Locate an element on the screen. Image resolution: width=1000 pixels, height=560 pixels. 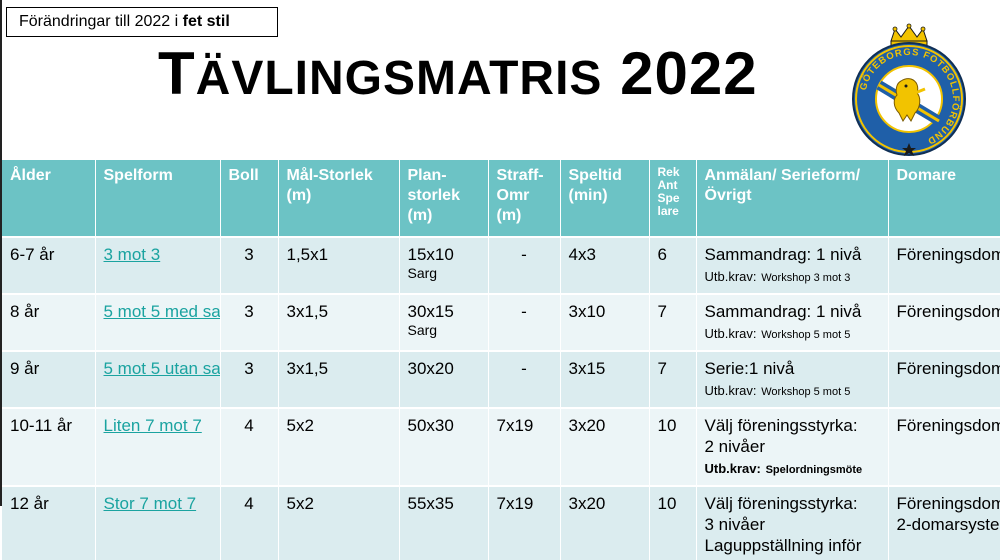
cell-spelform: Stor 7 mot 7 is located at coordinates (158, 522).